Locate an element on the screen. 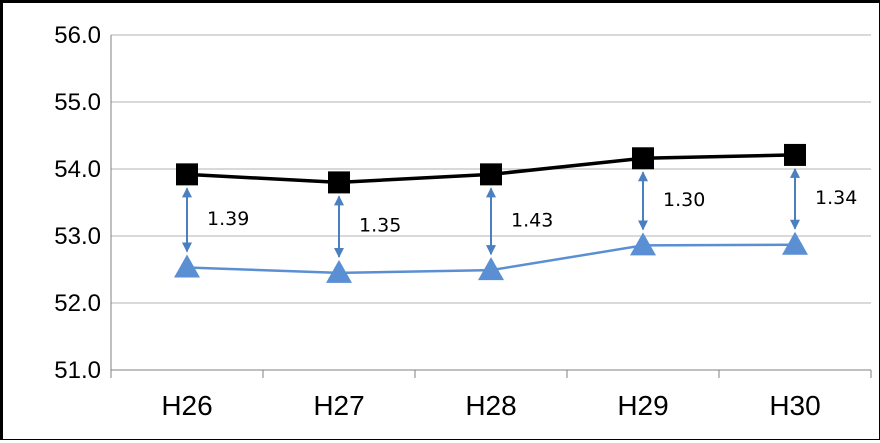 Image resolution: width=880 pixels, height=443 pixels. x-tick-label: H30 is located at coordinates (794, 405).